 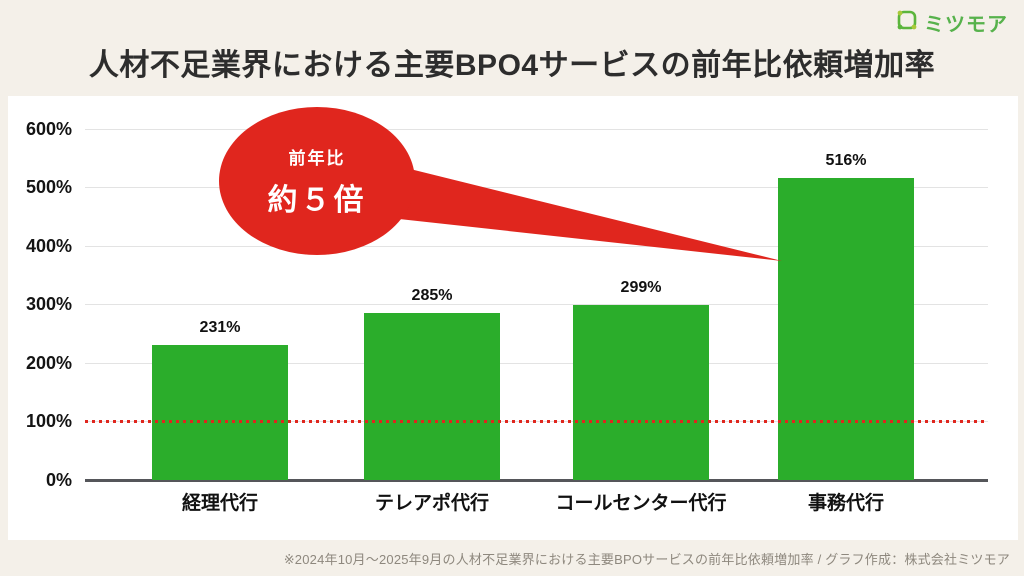 I want to click on callout-value: 約５倍, so click(x=317, y=200).